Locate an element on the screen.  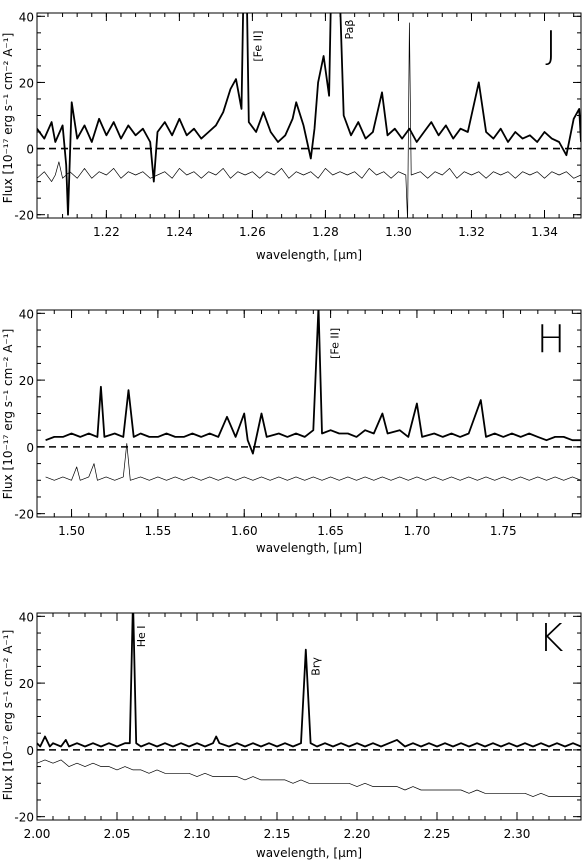
x-tick-label: 1.50 is located at coordinates (71, 531).